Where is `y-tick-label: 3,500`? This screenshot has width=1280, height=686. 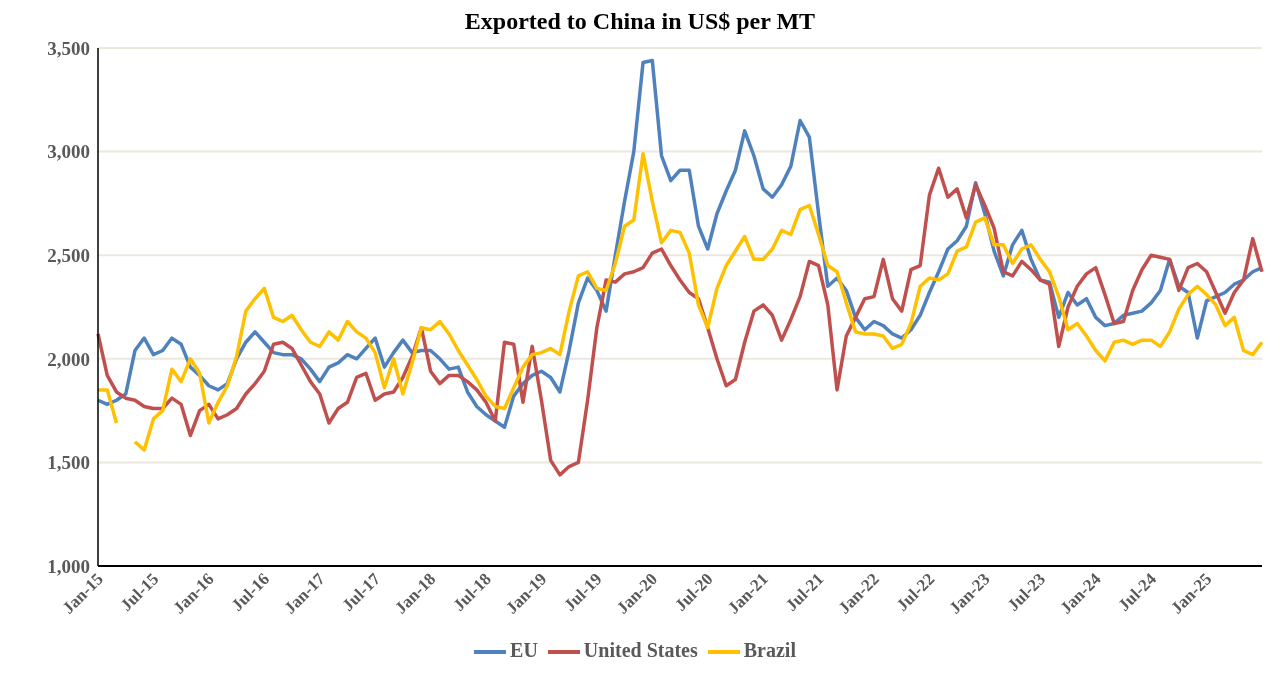 y-tick-label: 3,500 is located at coordinates (68, 48).